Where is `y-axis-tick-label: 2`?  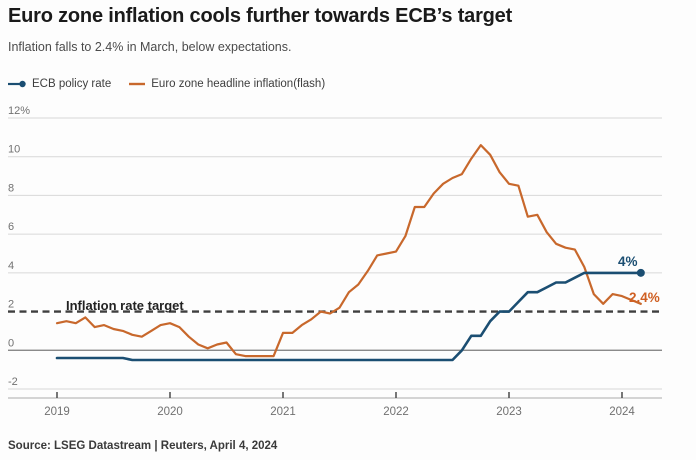 y-axis-tick-label: 2 is located at coordinates (11, 305).